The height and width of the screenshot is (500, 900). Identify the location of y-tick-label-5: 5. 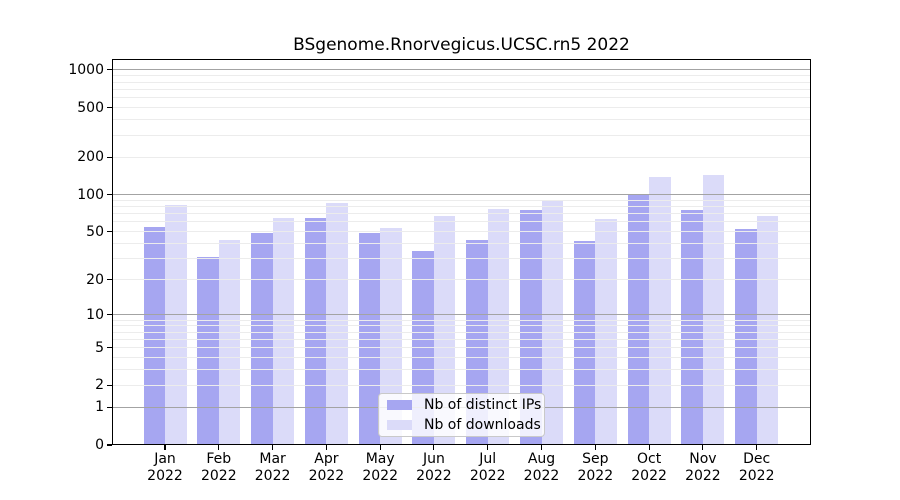
(99, 347).